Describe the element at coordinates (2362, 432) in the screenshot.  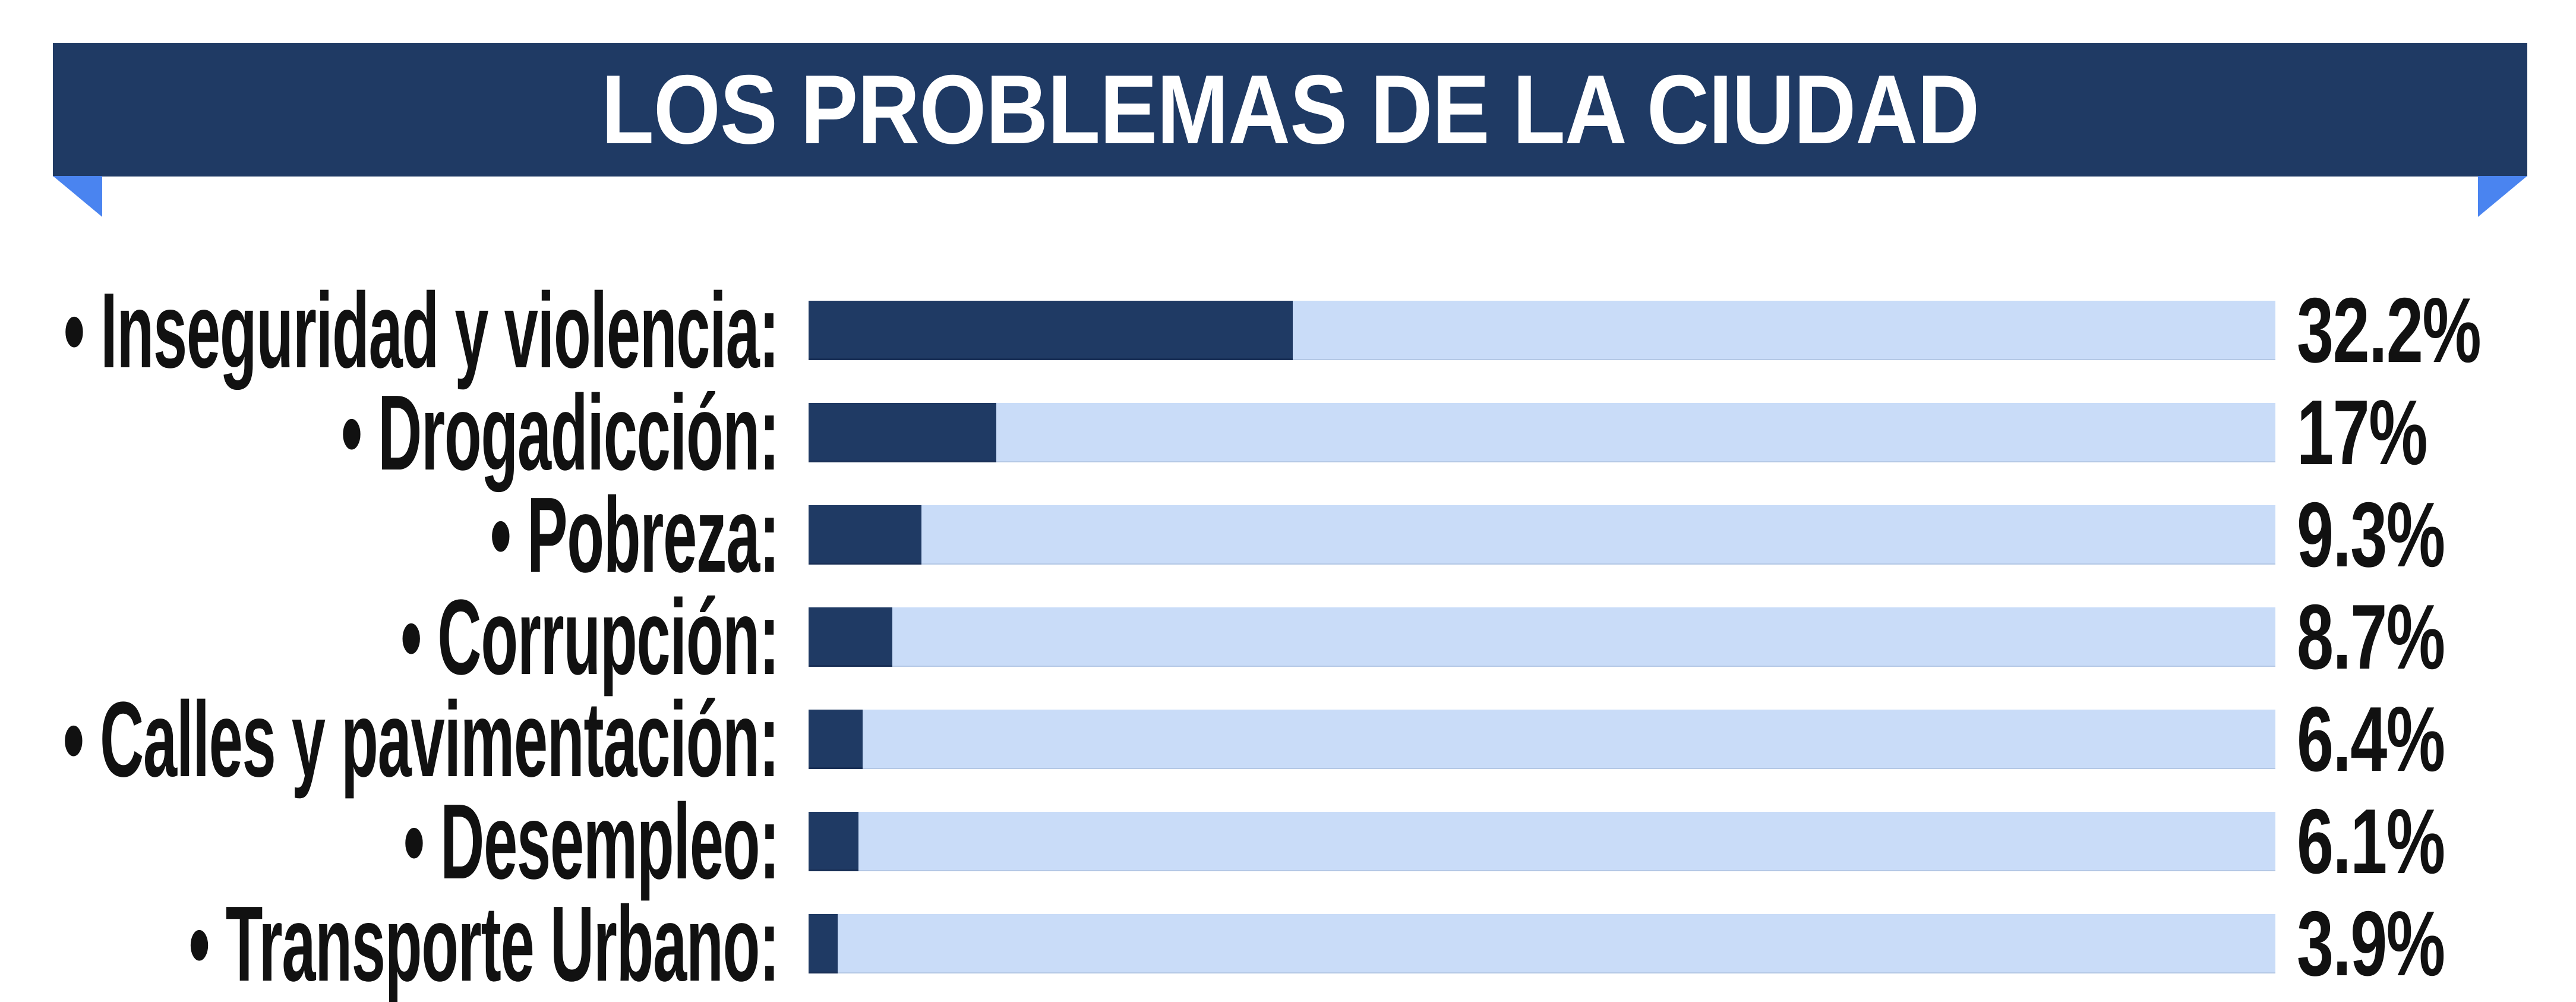
I see `value-label-text: 17%` at that location.